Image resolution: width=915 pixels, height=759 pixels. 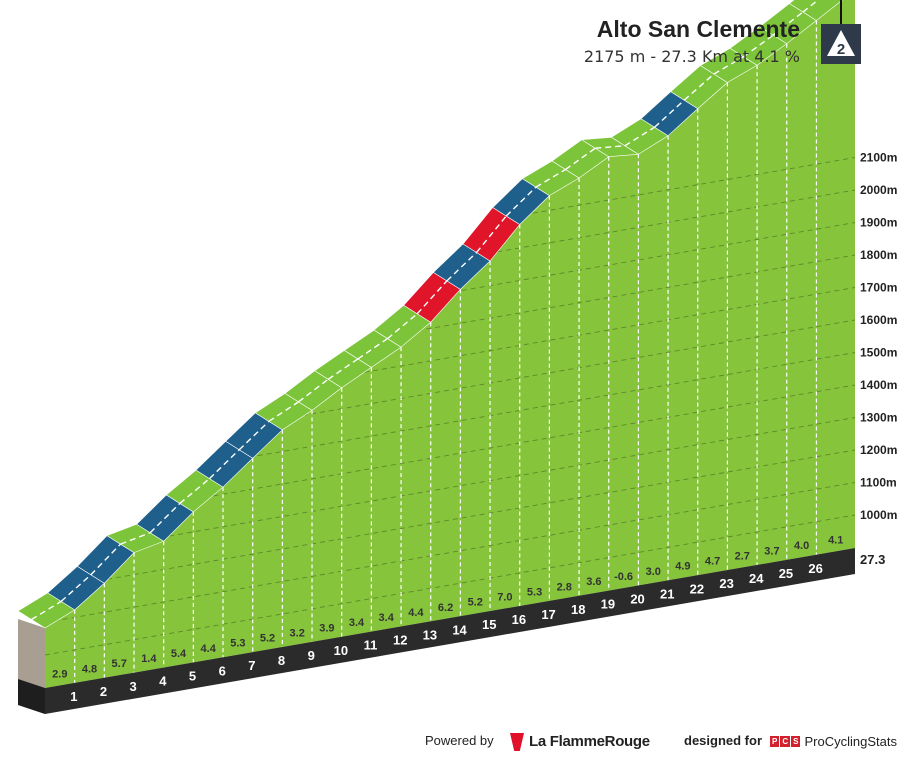 What do you see at coordinates (878, 385) in the screenshot?
I see `elevation-tick-label: 1400m` at bounding box center [878, 385].